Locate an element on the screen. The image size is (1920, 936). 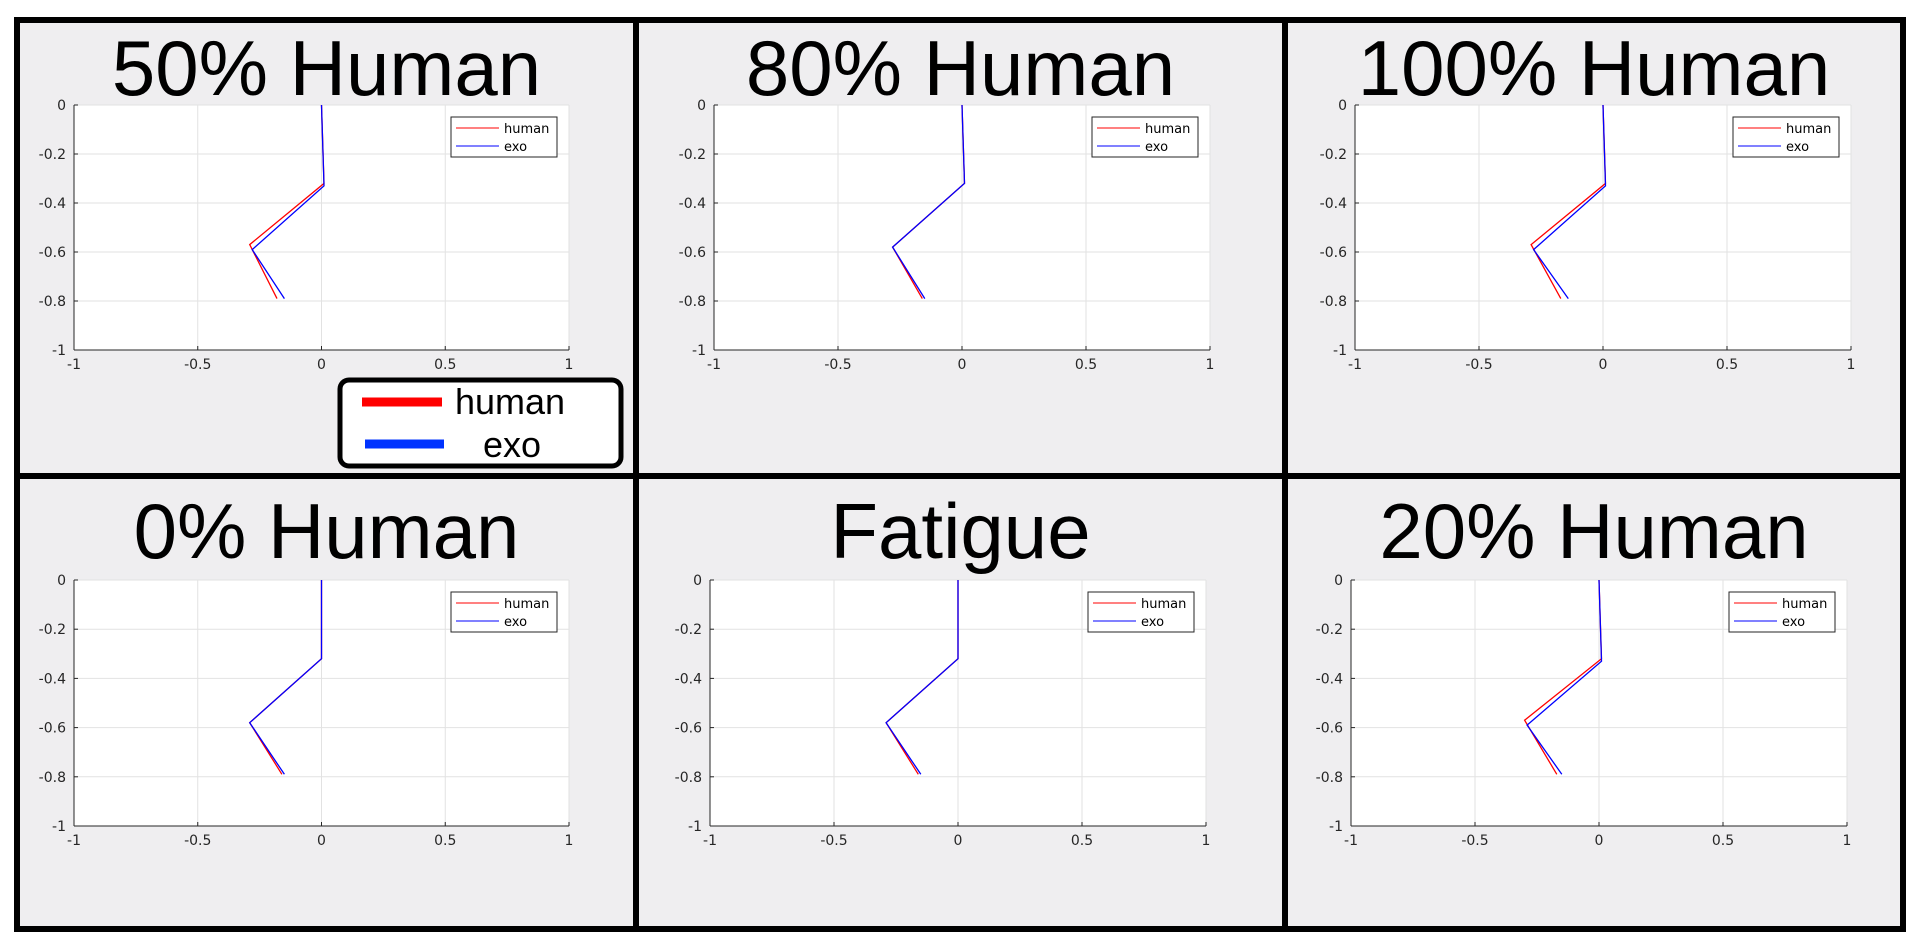
subplot-title: 50% Human is located at coordinates (326, 68).